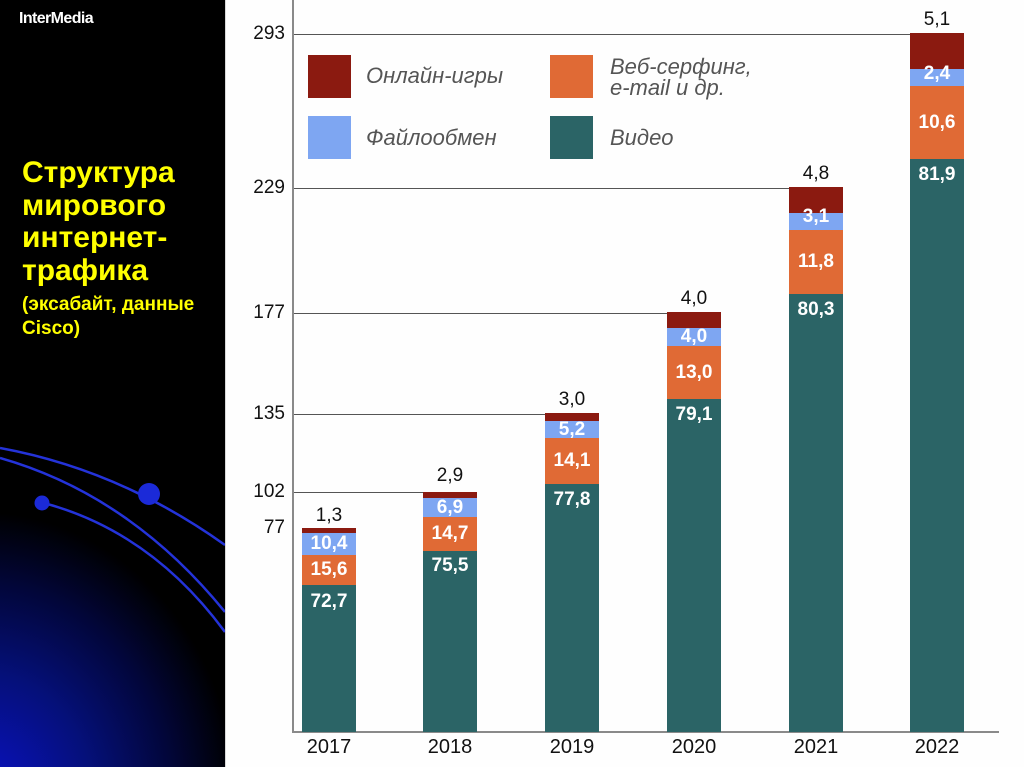 The width and height of the screenshot is (1024, 767). What do you see at coordinates (694, 747) in the screenshot?
I see `x-tick-label: 2020` at bounding box center [694, 747].